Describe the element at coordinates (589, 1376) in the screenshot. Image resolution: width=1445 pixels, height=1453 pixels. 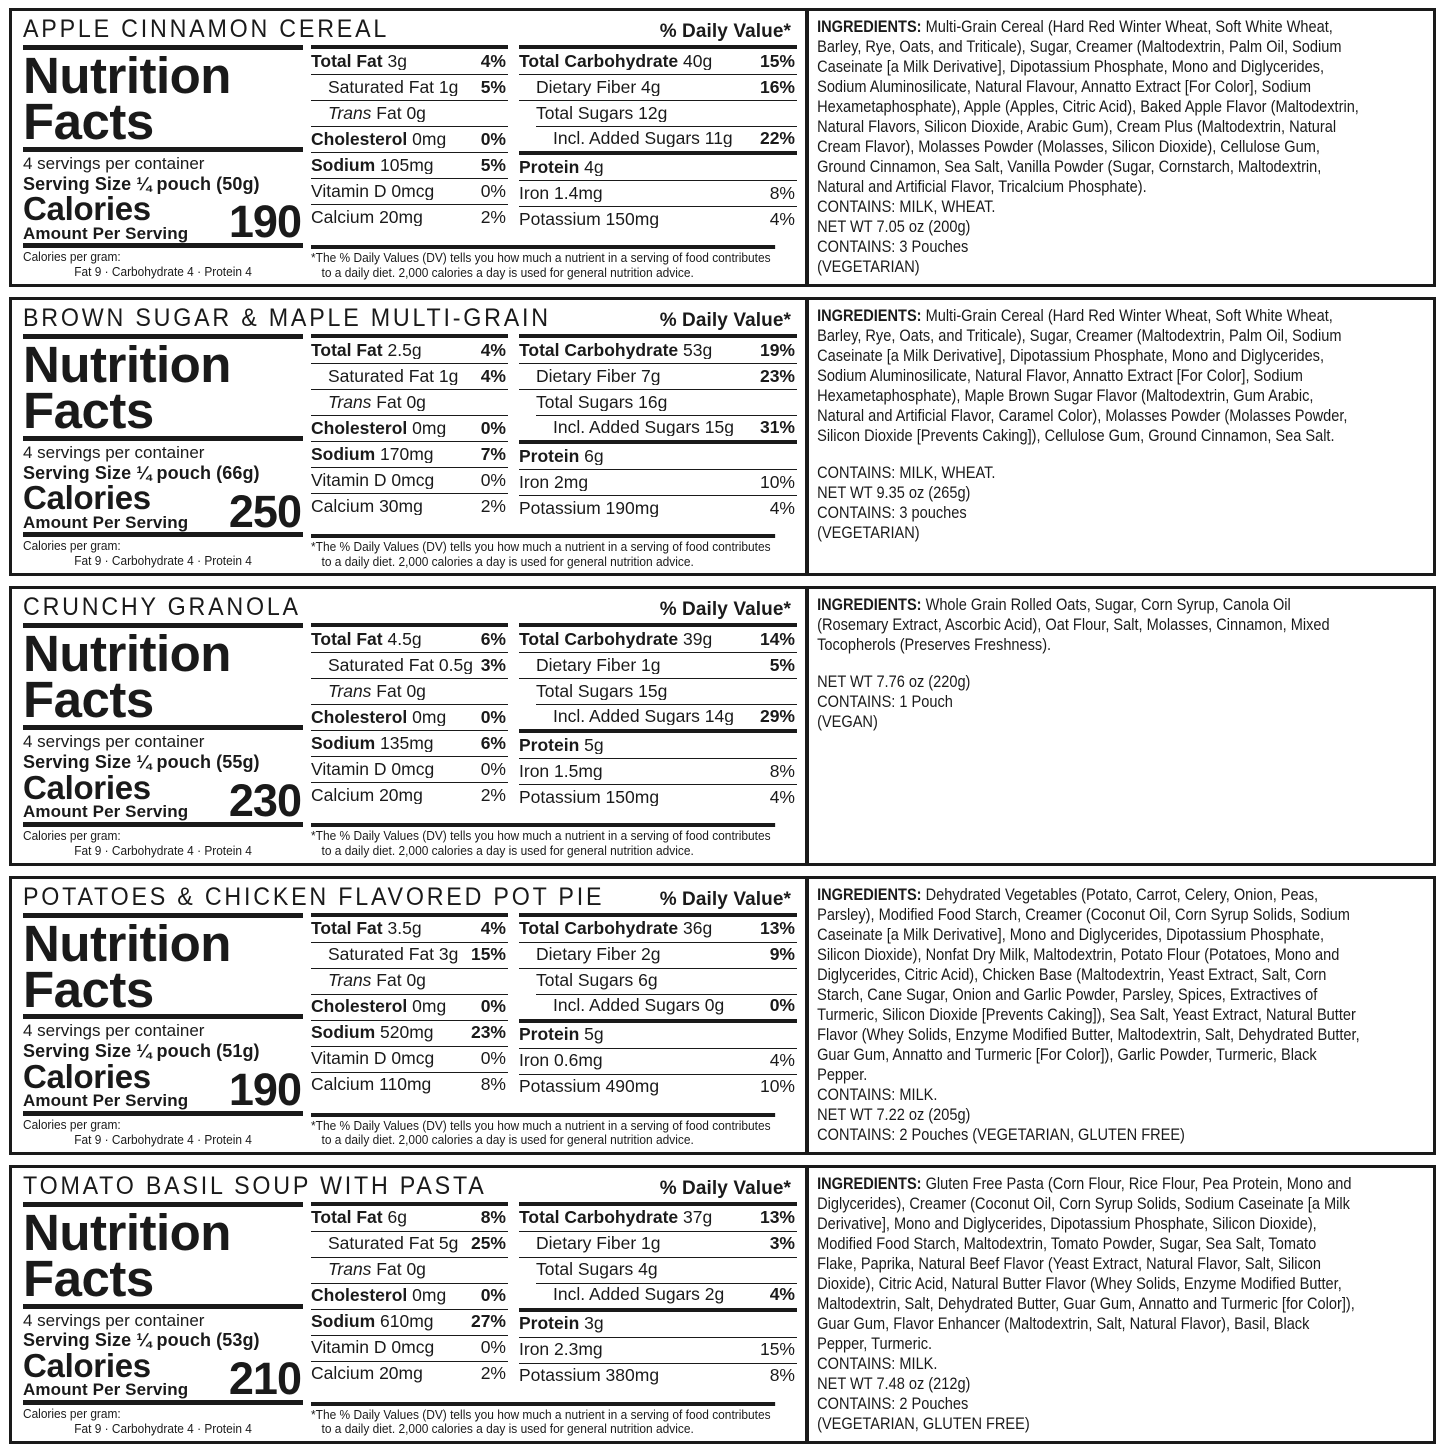
I see `row-potassium-label: Potassium 380mg` at that location.